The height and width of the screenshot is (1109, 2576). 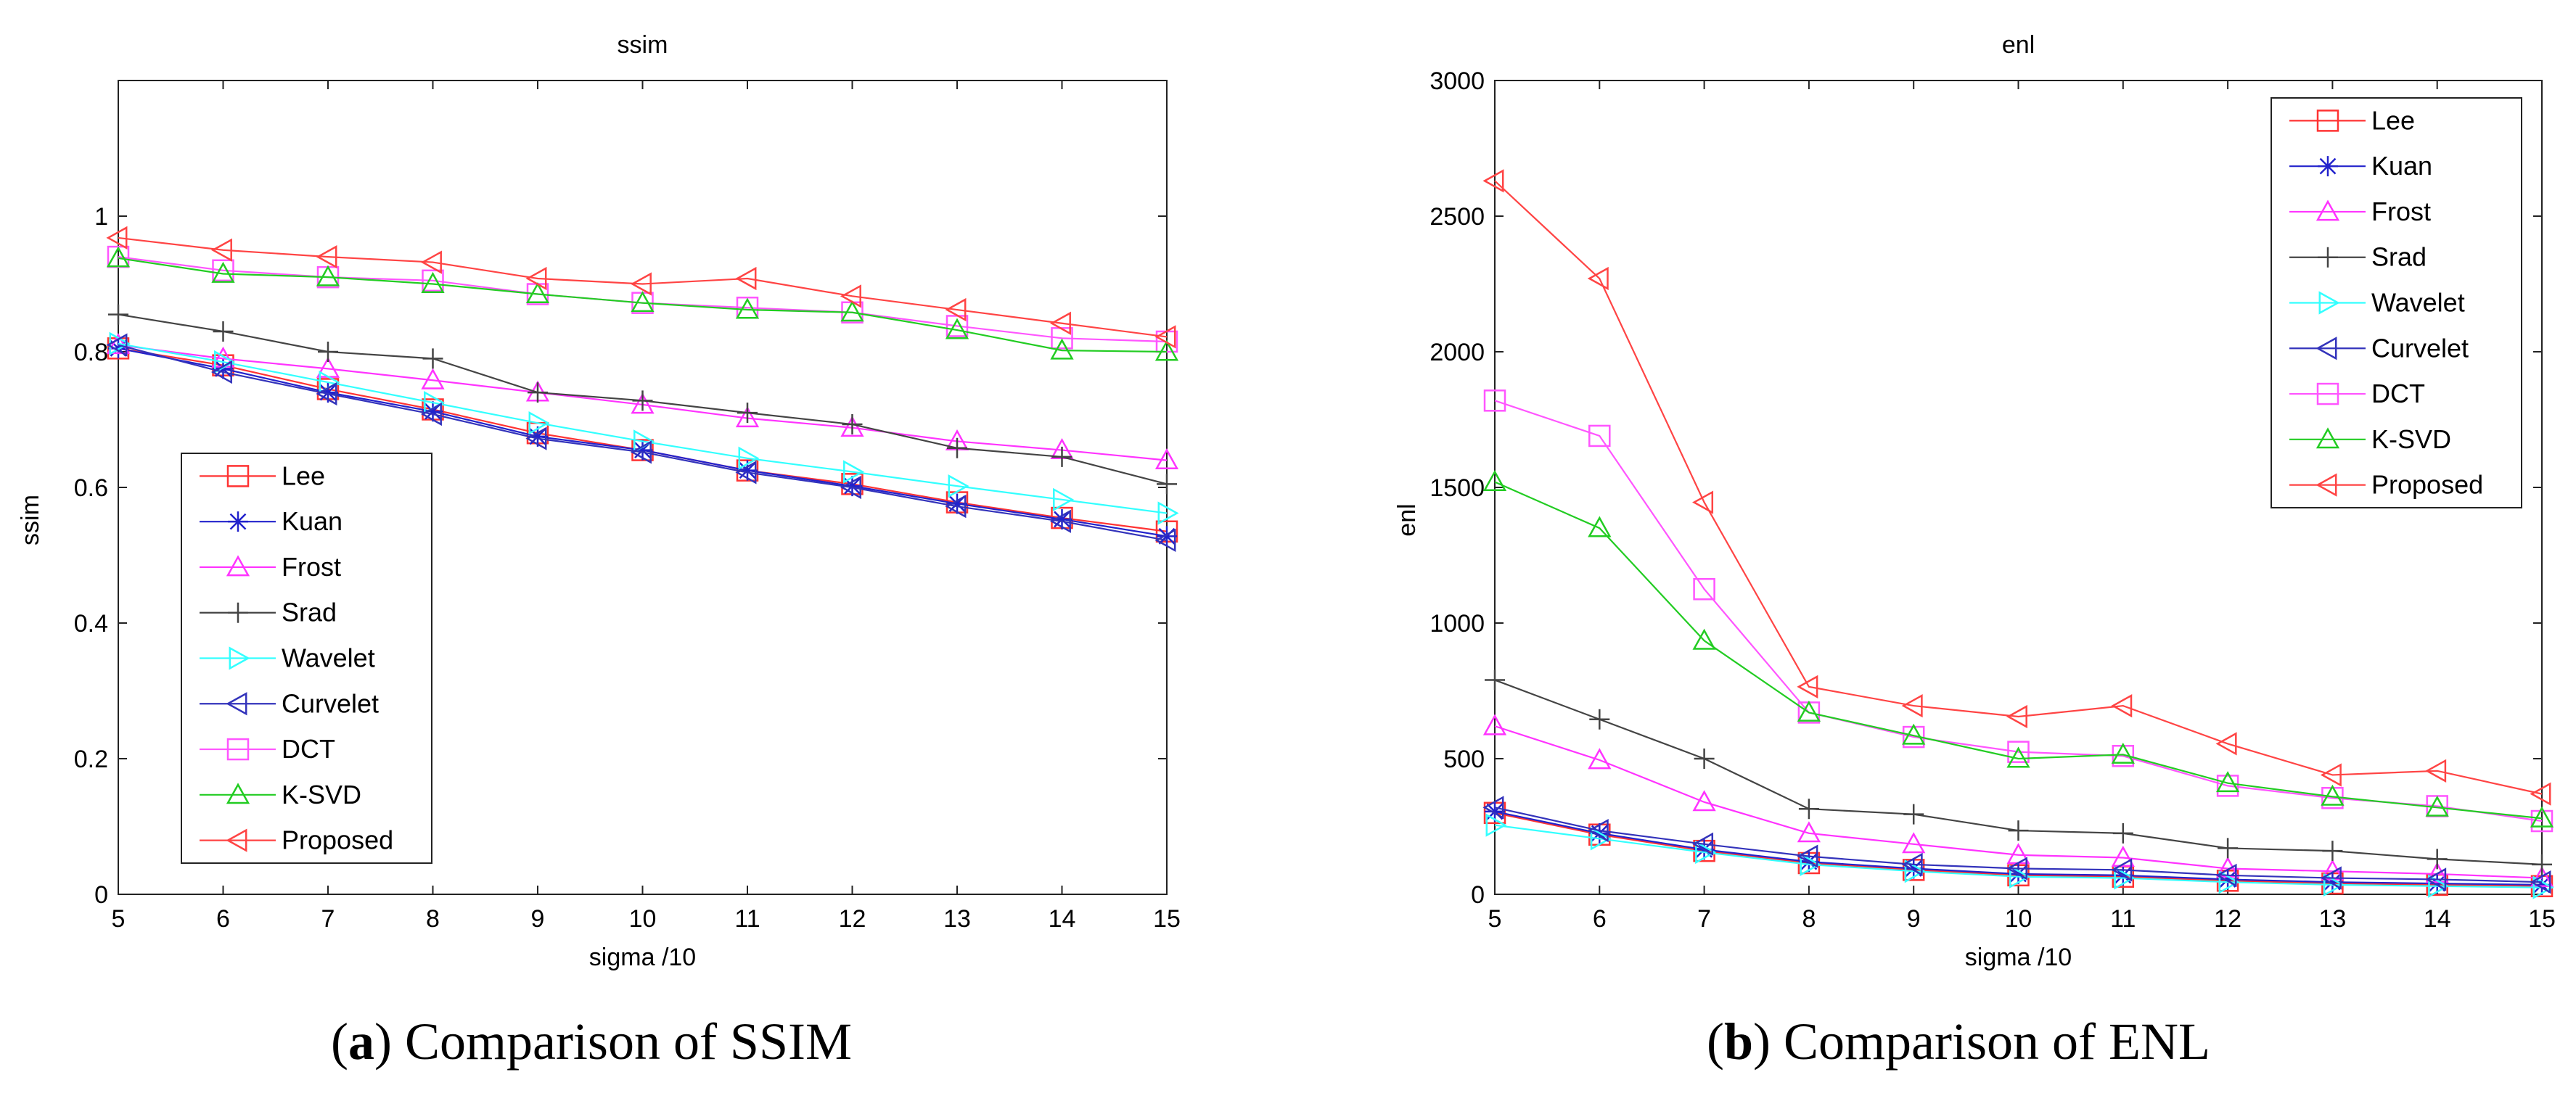 What do you see at coordinates (2420, 348) in the screenshot?
I see `legend-label: Curvelet` at bounding box center [2420, 348].